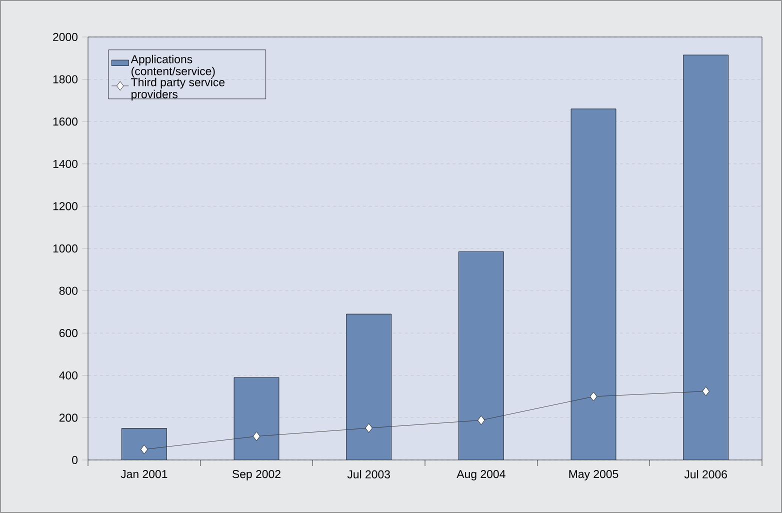 This screenshot has height=513, width=782. I want to click on y-tick-label: 0, so click(75, 460).